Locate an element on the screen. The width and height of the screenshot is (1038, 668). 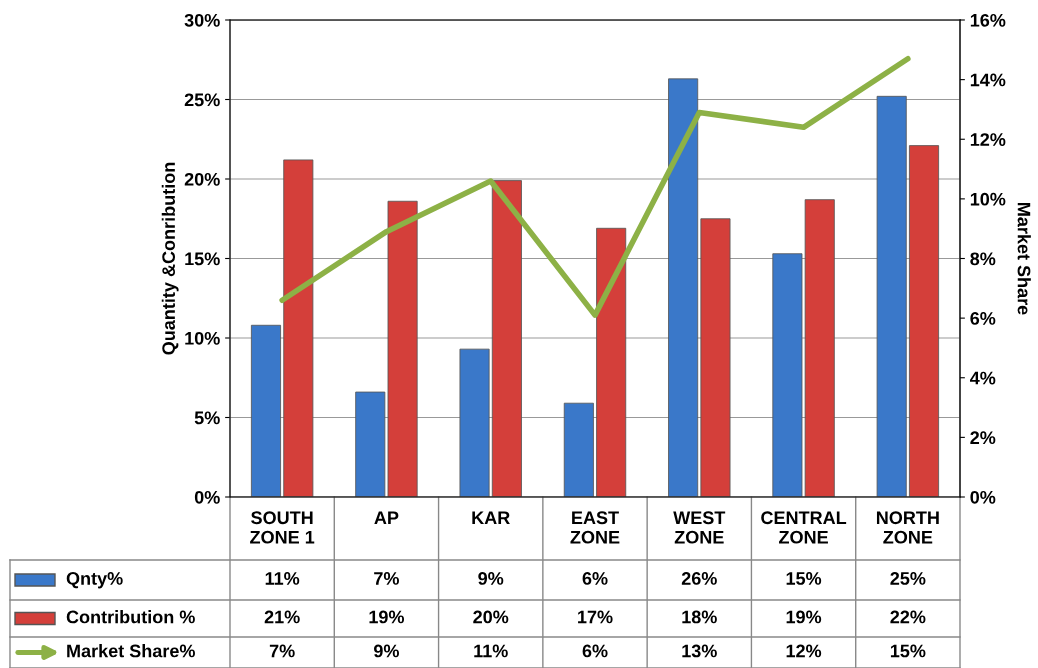
data-label: 12% is located at coordinates (804, 651).